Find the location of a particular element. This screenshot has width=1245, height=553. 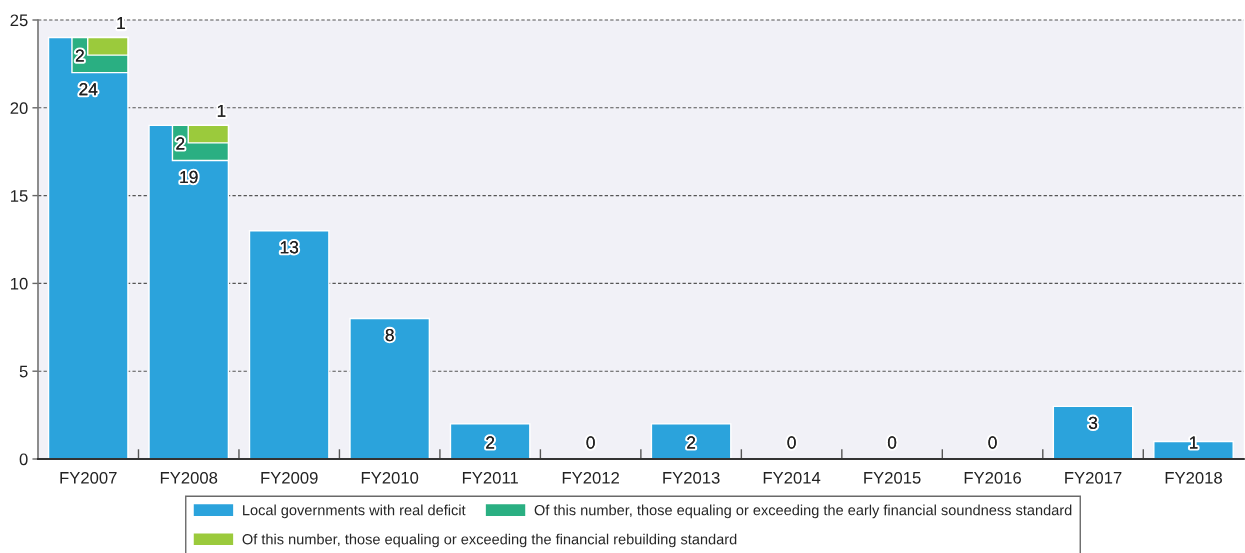

x-tick-label: FY2009 is located at coordinates (289, 477).